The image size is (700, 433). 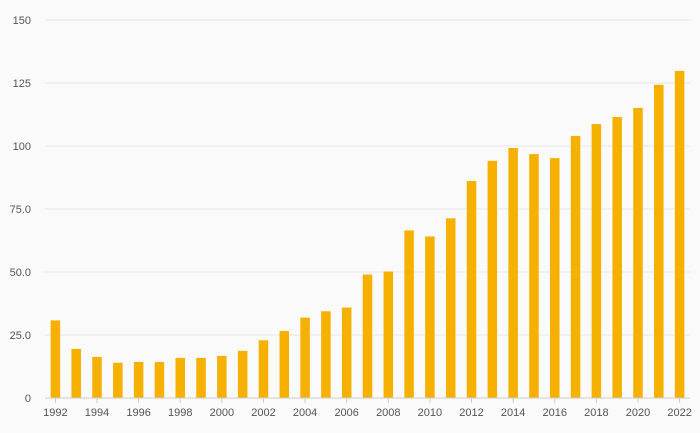 I want to click on y-tick-label: 150, so click(x=22, y=21).